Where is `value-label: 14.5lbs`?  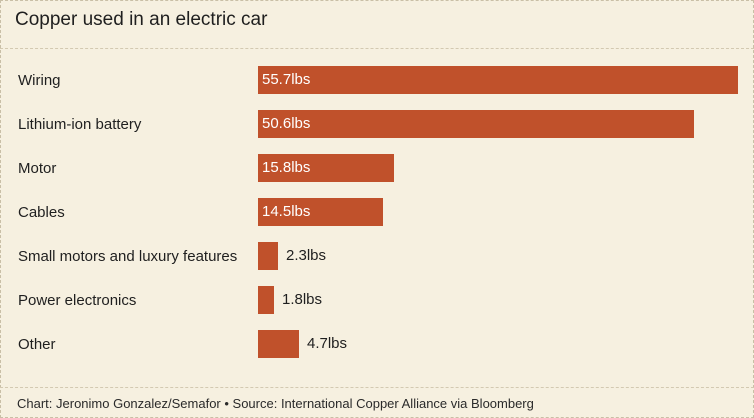 value-label: 14.5lbs is located at coordinates (286, 211).